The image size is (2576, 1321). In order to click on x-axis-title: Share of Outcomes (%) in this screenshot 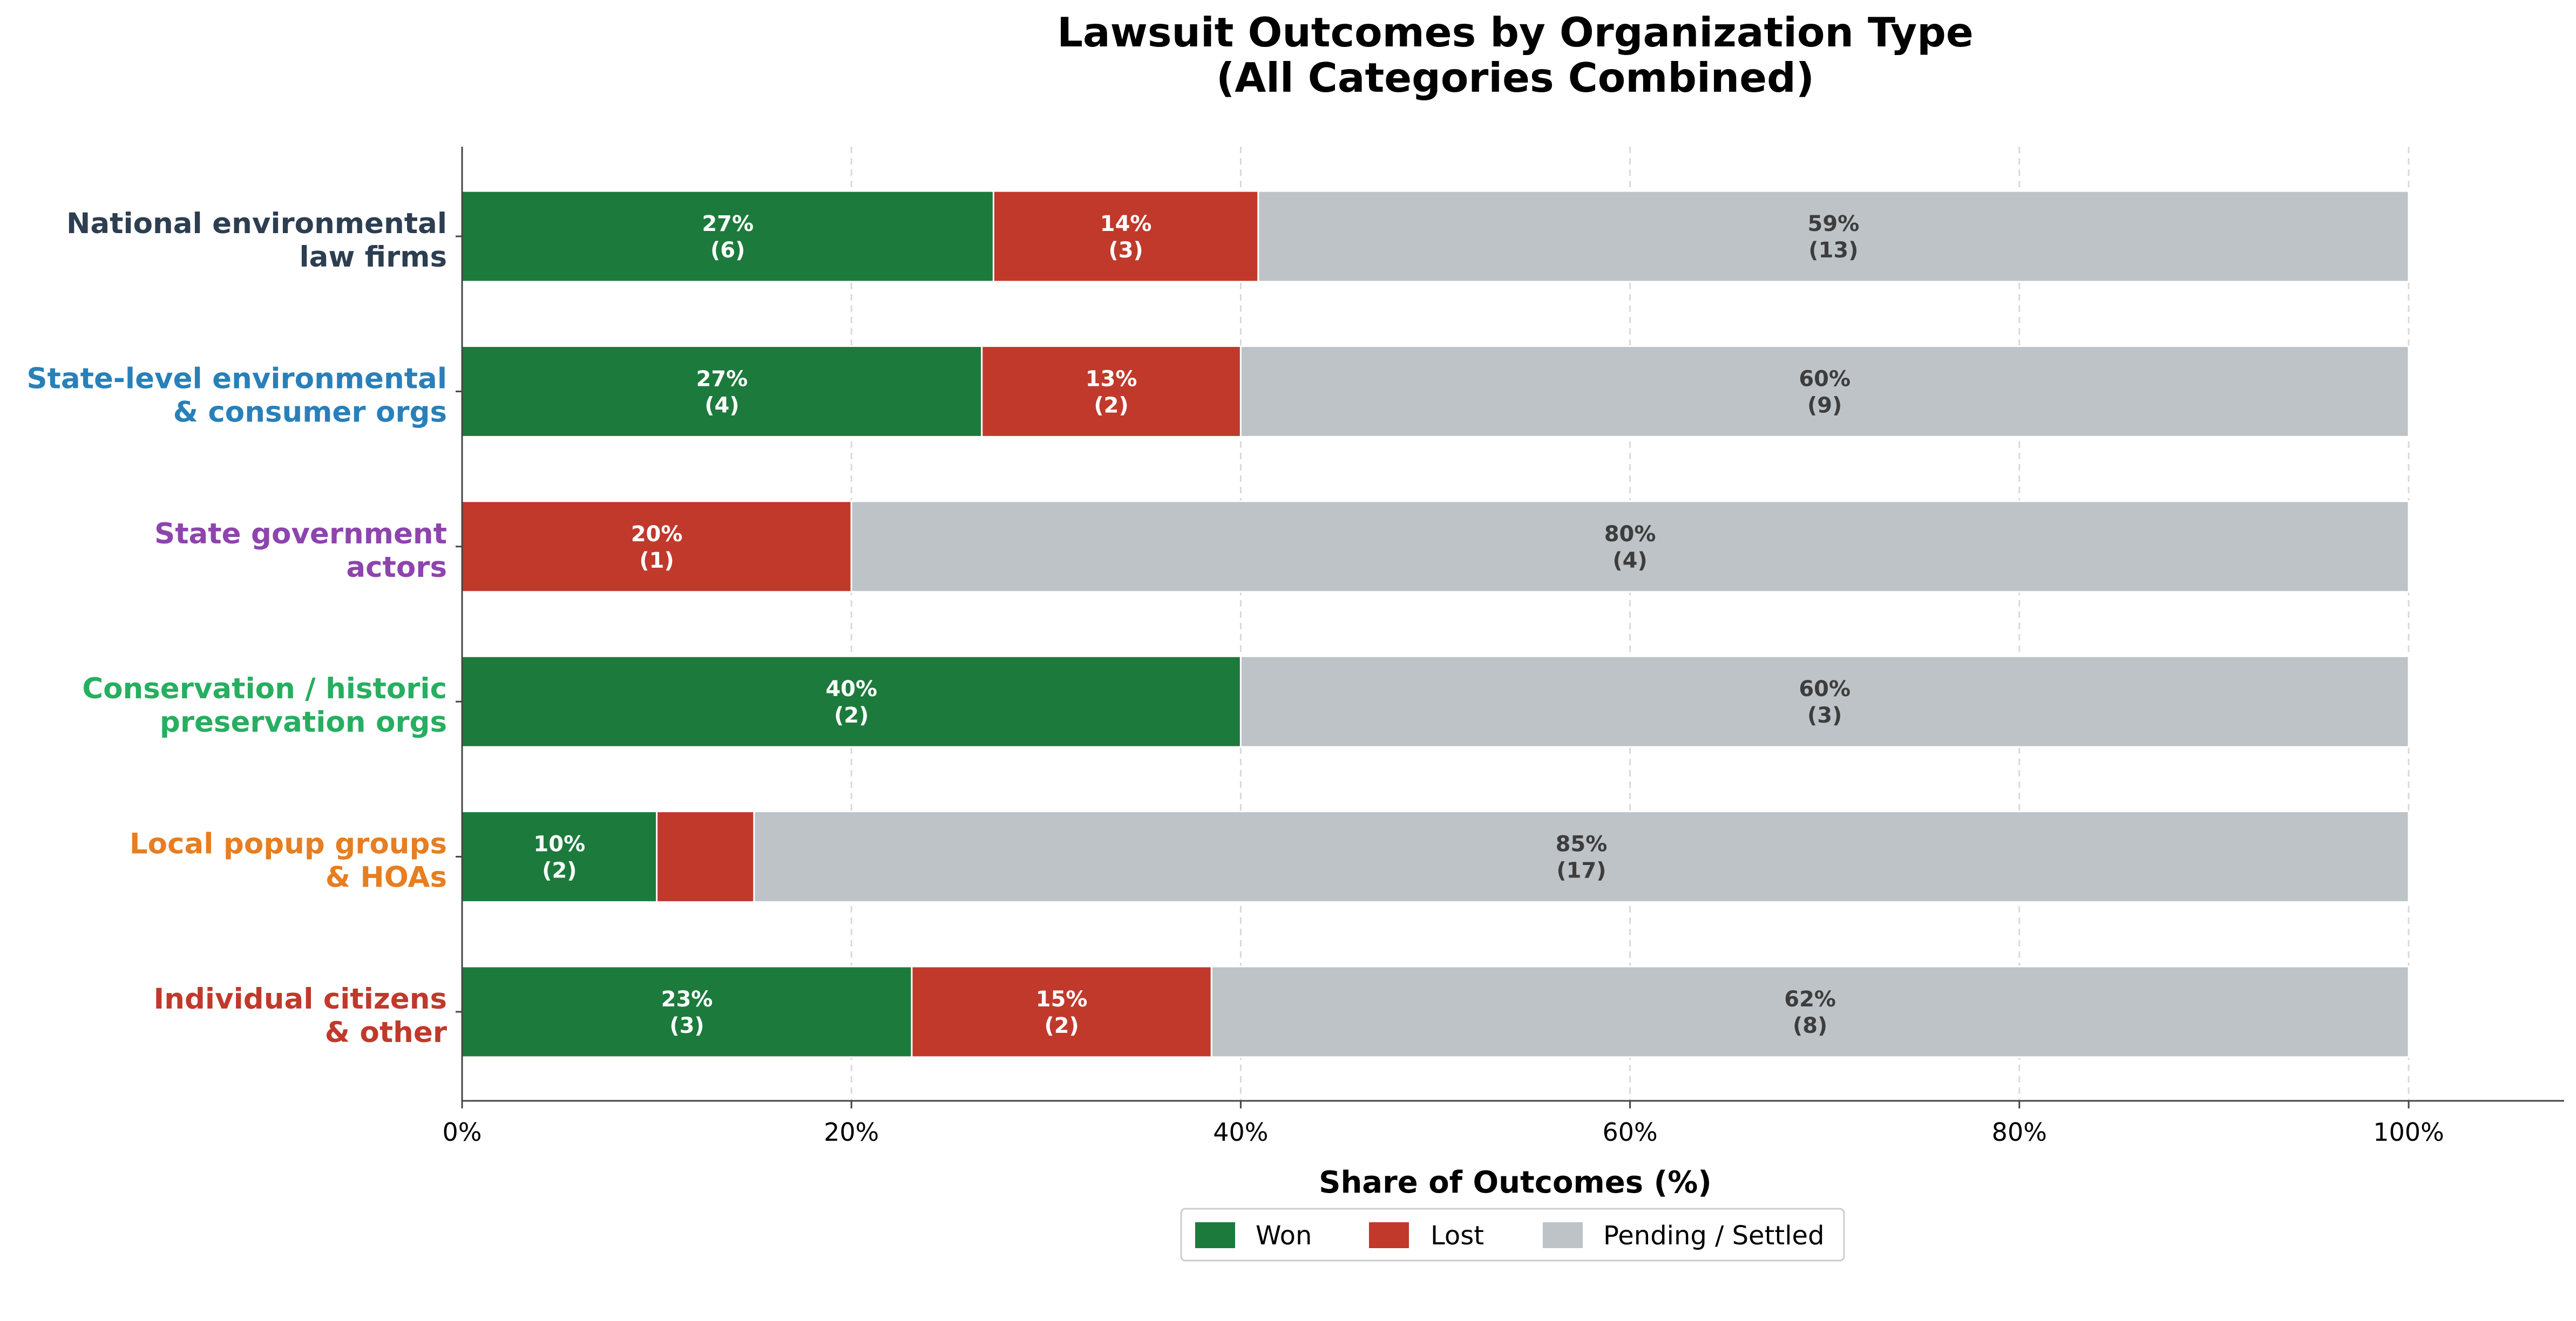, I will do `click(1515, 1182)`.